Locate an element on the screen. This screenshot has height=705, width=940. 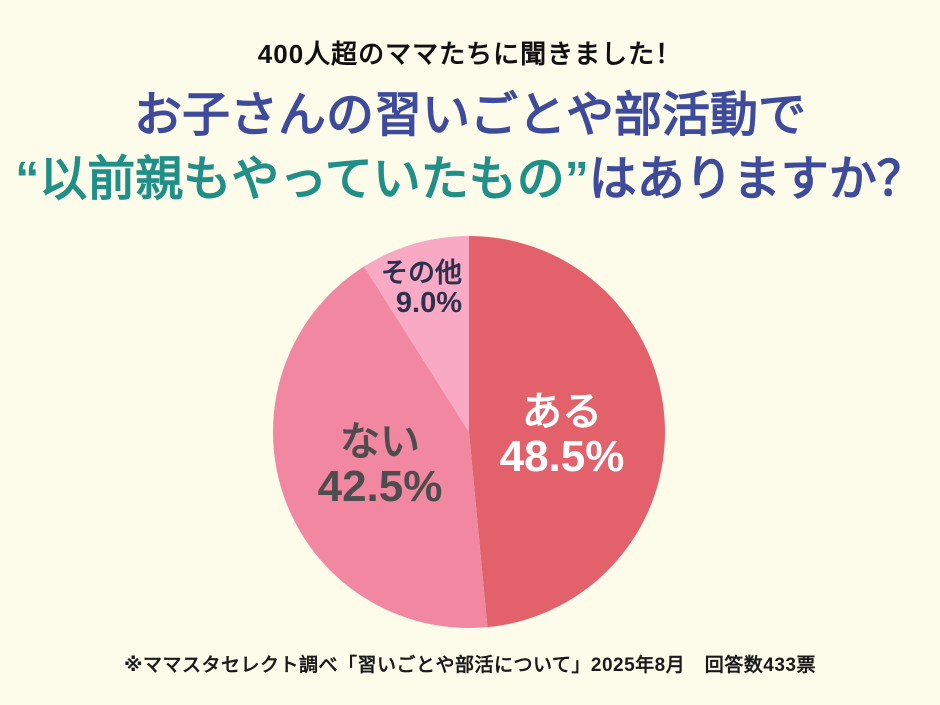
source-note: ※ママスタセレクト調べ「習いごとや部活について」2025年8月 回答数433票 is located at coordinates (470, 665).